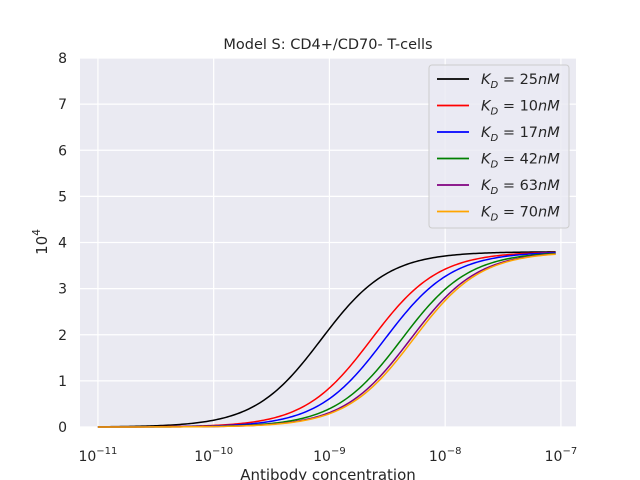 This screenshot has height=480, width=640. I want to click on x-axis-label: Antibody concentration, so click(328, 473).